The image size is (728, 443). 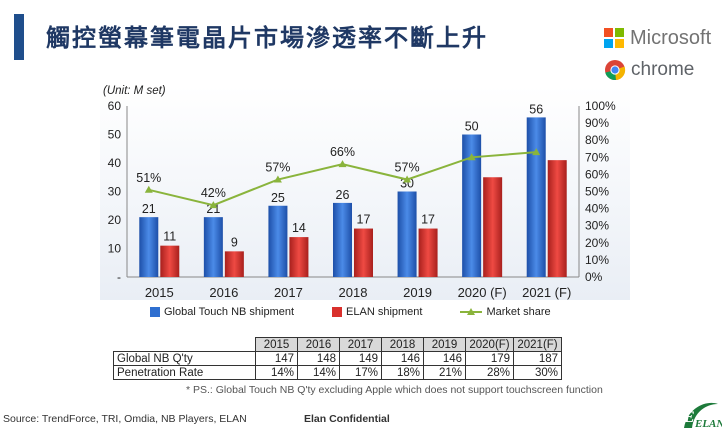 I want to click on x-tick-label: 2020 (F), so click(x=482, y=292).